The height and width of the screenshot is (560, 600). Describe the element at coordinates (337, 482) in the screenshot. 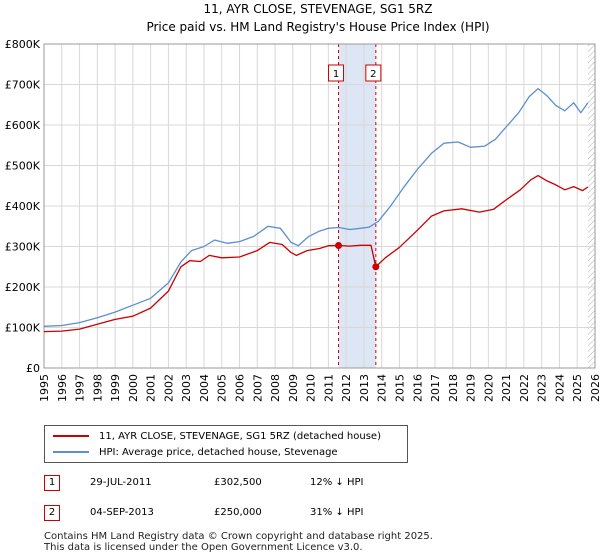

I see `transaction-hpi: 12% ↓ HPI` at that location.